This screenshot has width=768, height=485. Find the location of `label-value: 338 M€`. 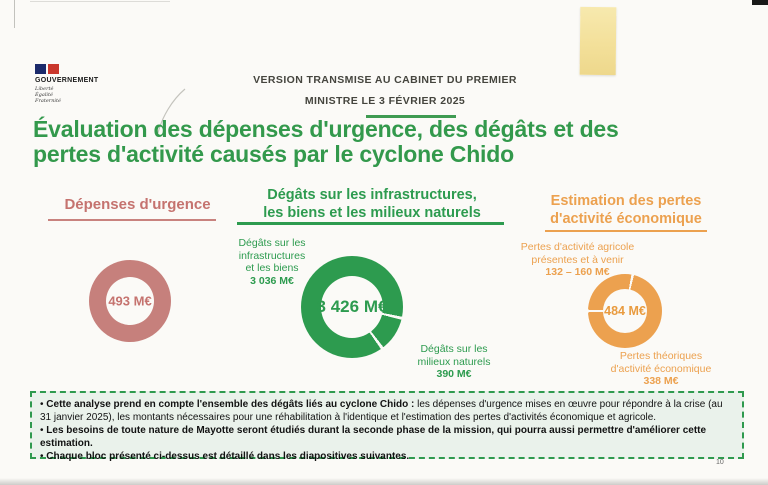

label-value: 338 M€ is located at coordinates (661, 381).